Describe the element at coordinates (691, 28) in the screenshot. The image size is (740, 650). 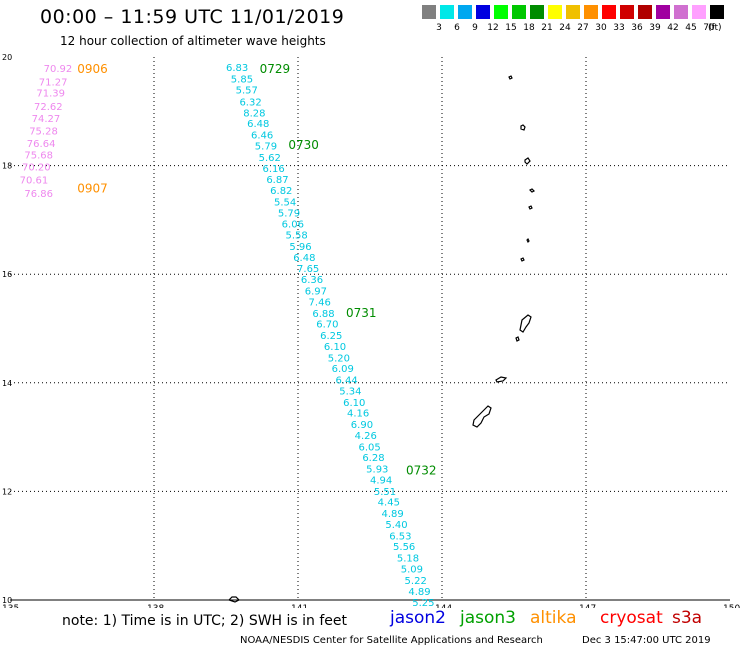
I see `legend-bin-label: 45` at that location.